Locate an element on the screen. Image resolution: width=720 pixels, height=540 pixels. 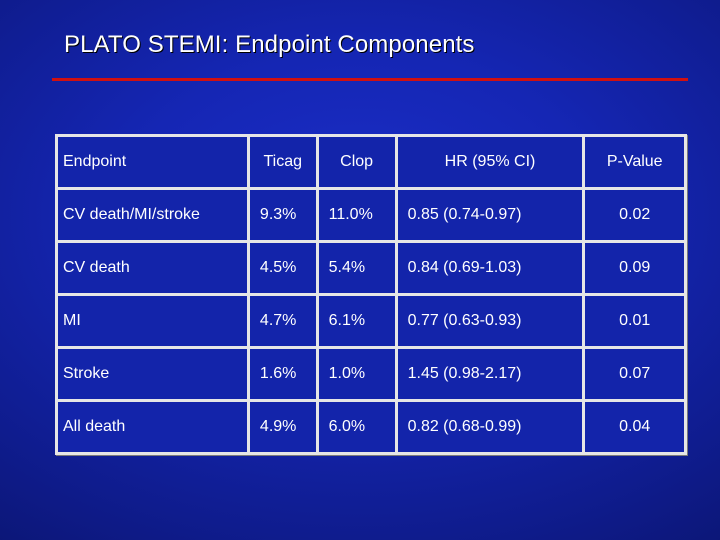
table-row: MI 4.7% 6.1% 0.77 (0.63-0.93) 0.01 is located at coordinates (371, 321).